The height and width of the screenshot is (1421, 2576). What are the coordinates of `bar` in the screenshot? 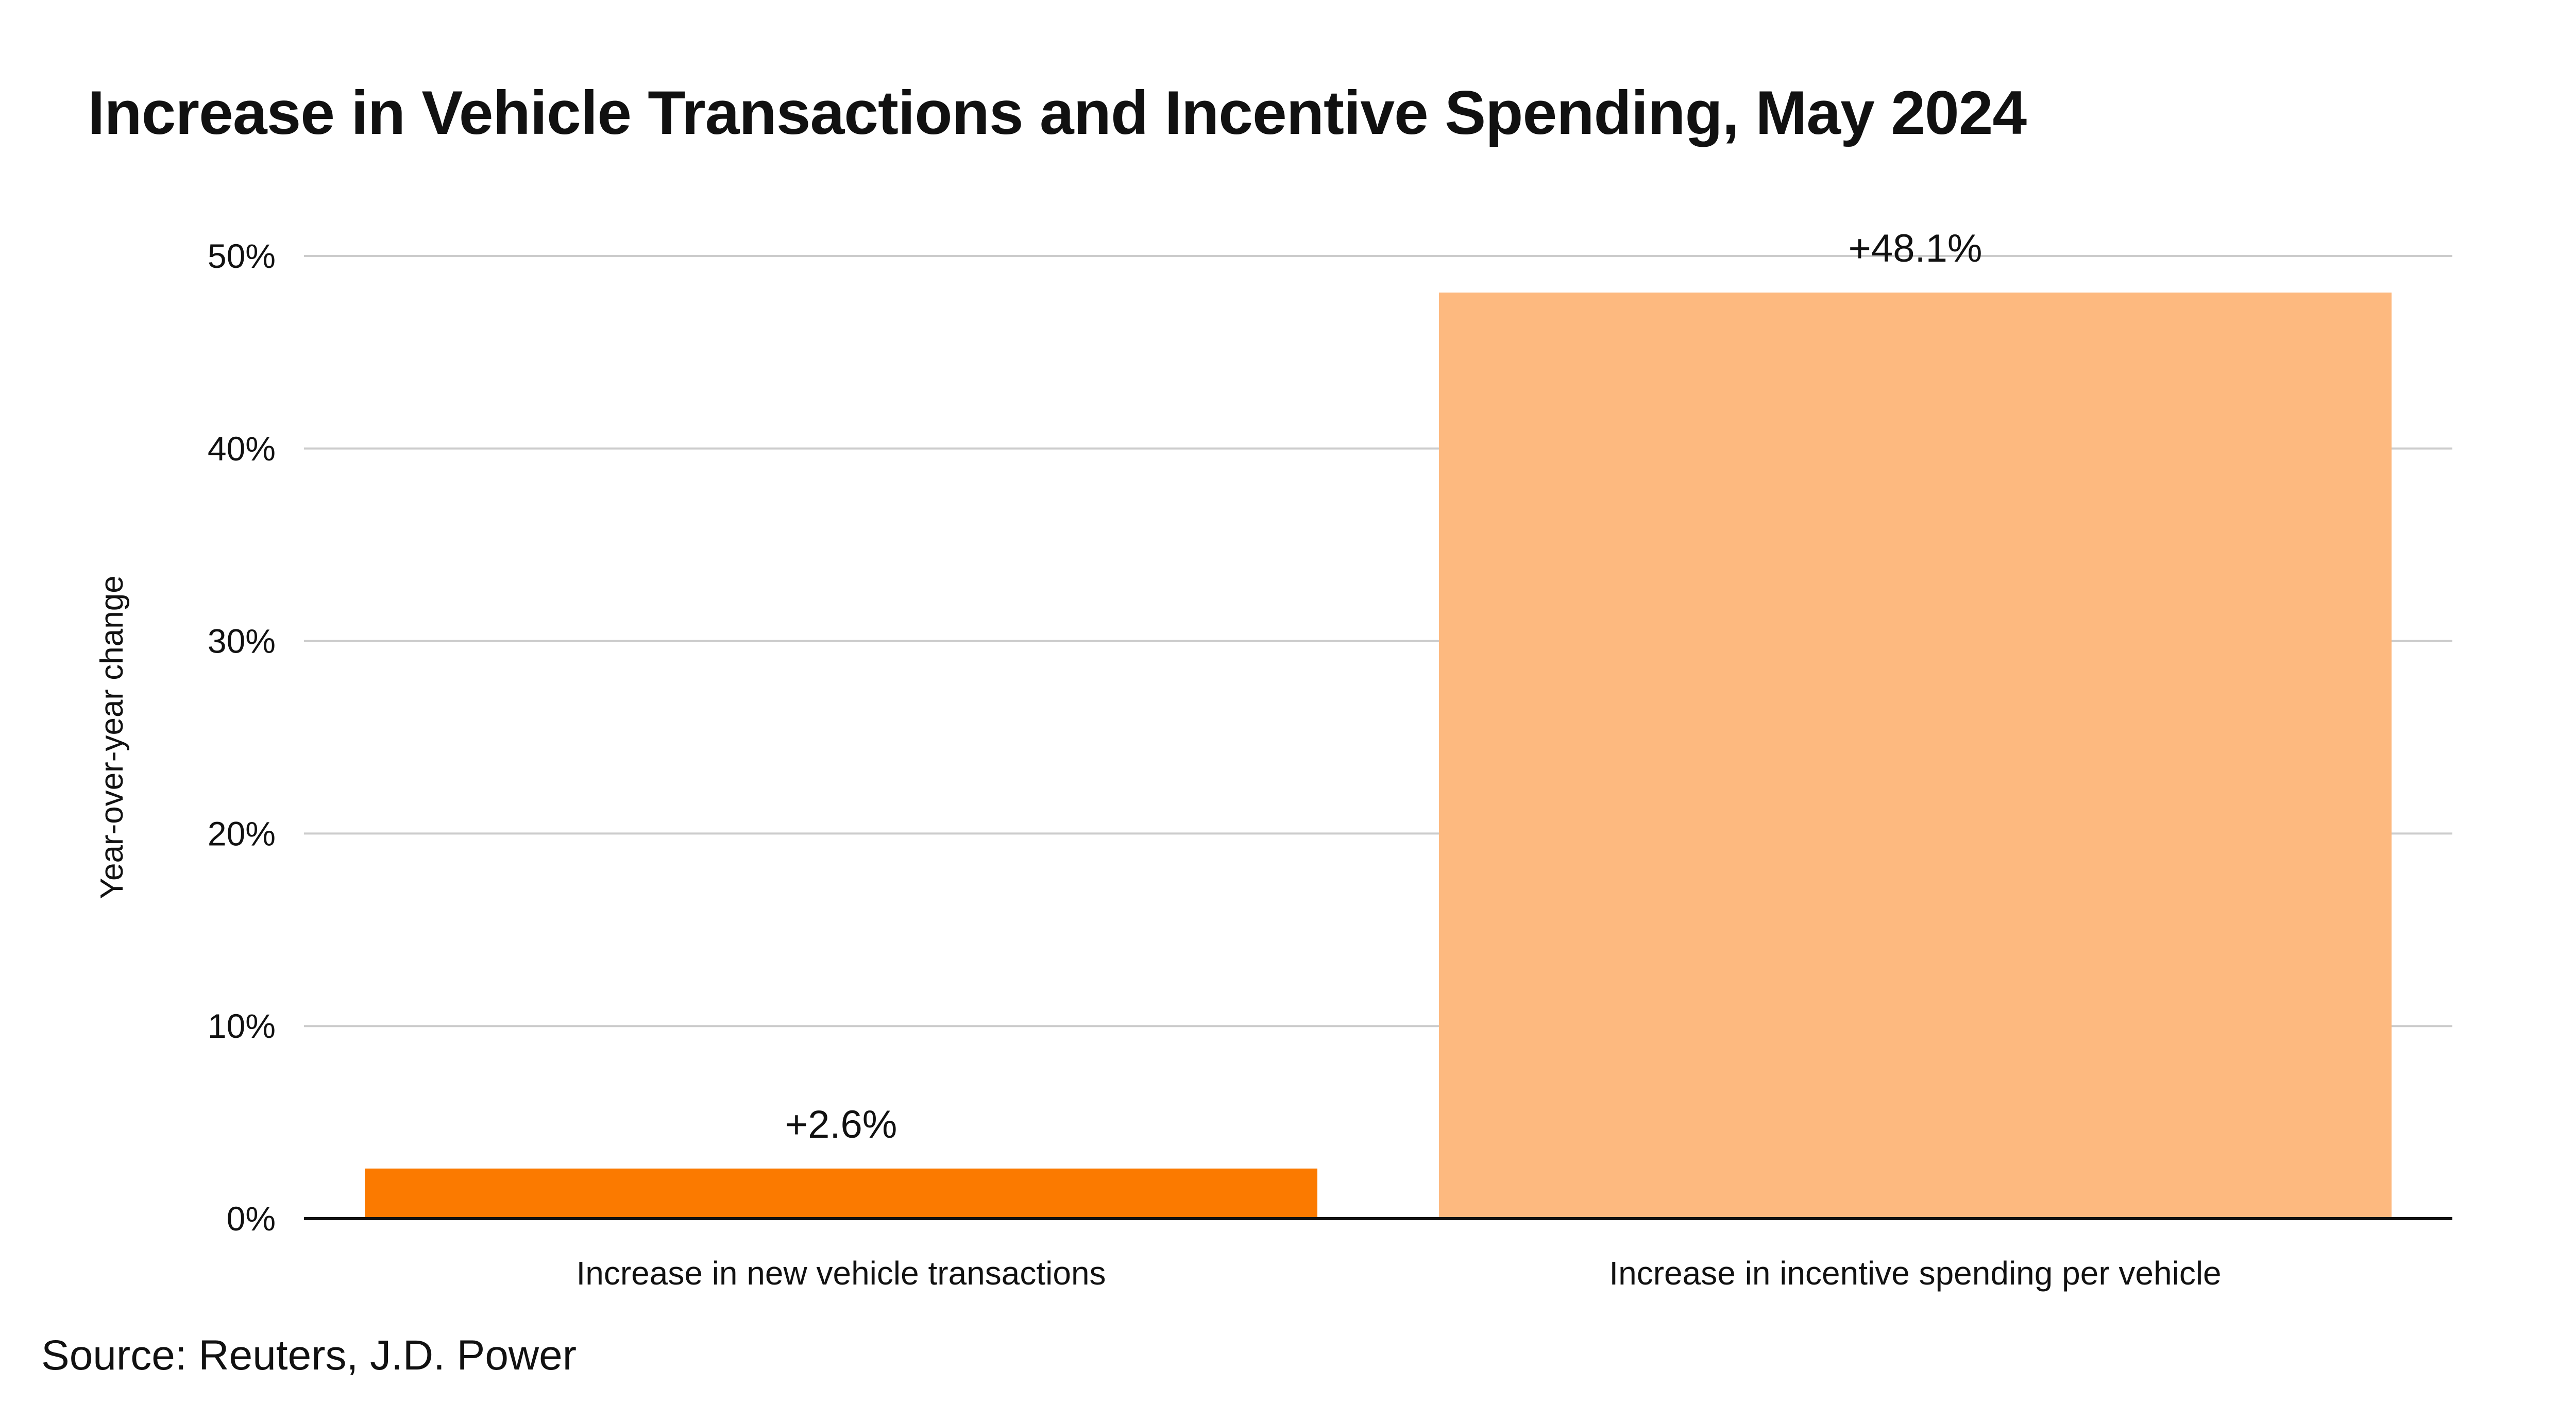 It's located at (841, 1193).